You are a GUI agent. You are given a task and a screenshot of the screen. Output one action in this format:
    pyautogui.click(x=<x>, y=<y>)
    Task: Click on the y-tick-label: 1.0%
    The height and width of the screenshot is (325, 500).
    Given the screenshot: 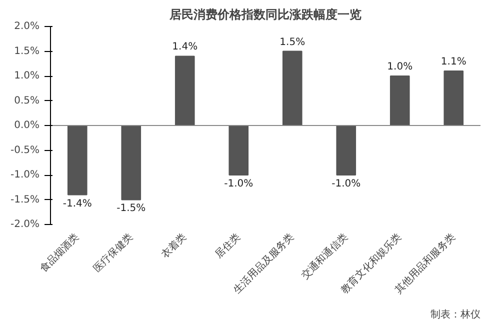 What is the action you would take?
    pyautogui.click(x=27, y=76)
    